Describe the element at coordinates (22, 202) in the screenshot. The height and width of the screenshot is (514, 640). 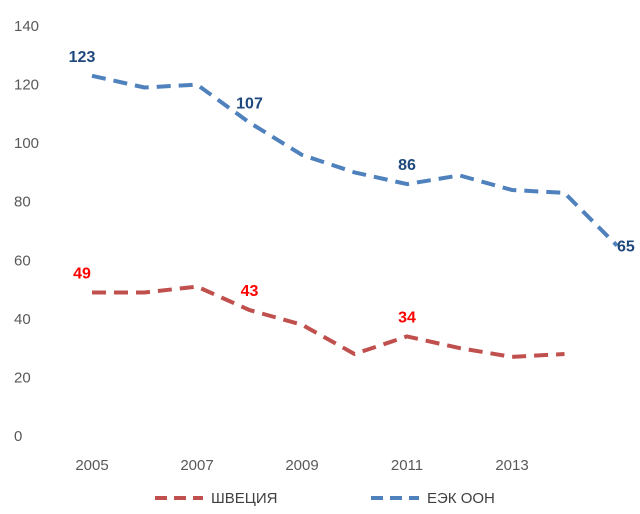
I see `y-tick-label: 80` at that location.